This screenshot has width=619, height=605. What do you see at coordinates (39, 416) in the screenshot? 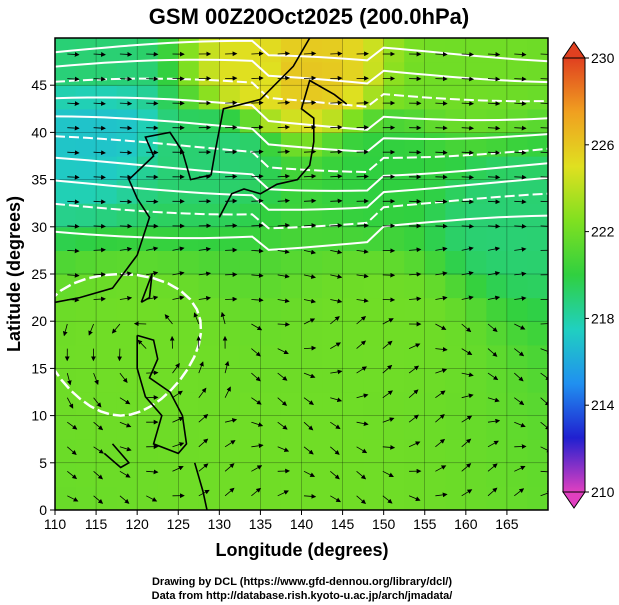
I see `y-tick-label: 10` at bounding box center [39, 416].